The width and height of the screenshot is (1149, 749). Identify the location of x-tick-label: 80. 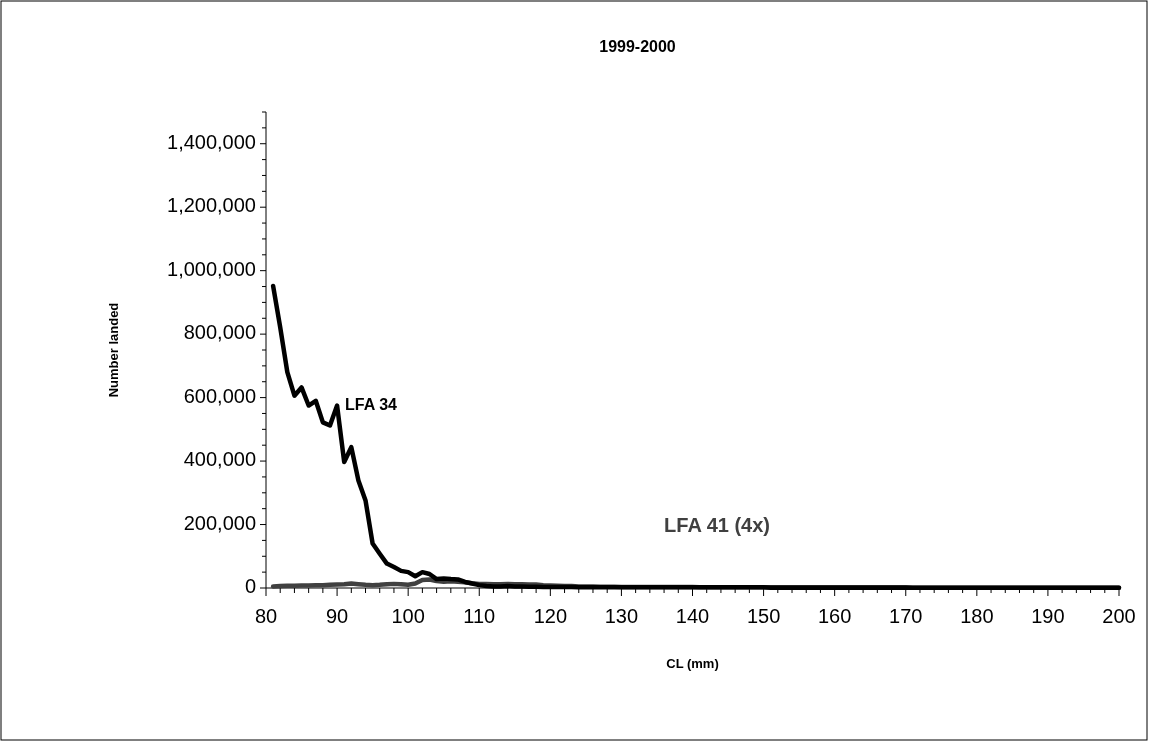
(266, 616).